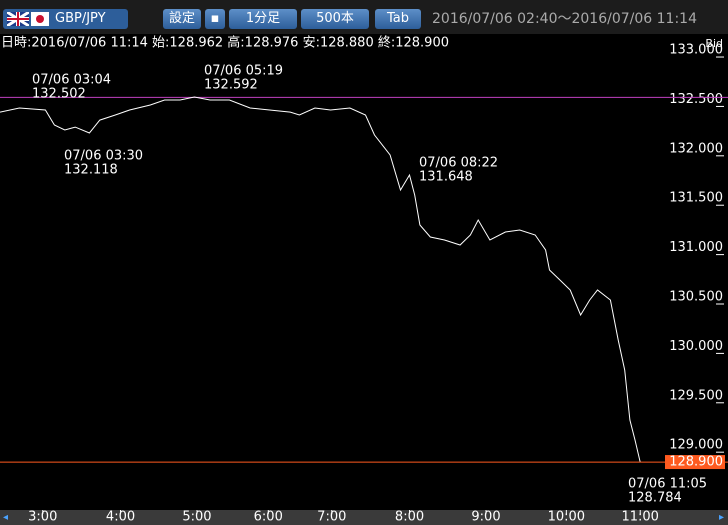 Image resolution: width=728 pixels, height=525 pixels. Describe the element at coordinates (268, 517) in the screenshot. I see `x-tick-label: 6:00` at that location.